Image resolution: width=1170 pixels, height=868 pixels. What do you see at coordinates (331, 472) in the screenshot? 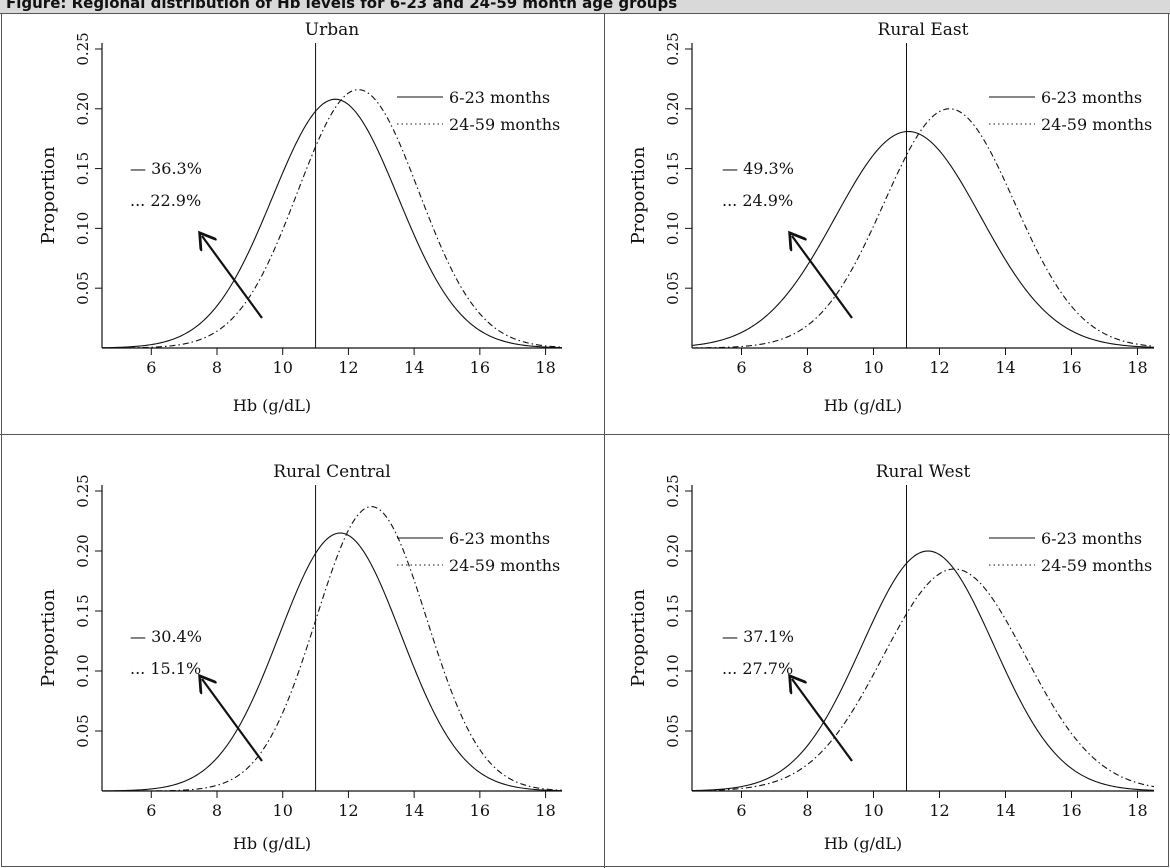
I see `chart-title: Rural Central` at bounding box center [331, 472].